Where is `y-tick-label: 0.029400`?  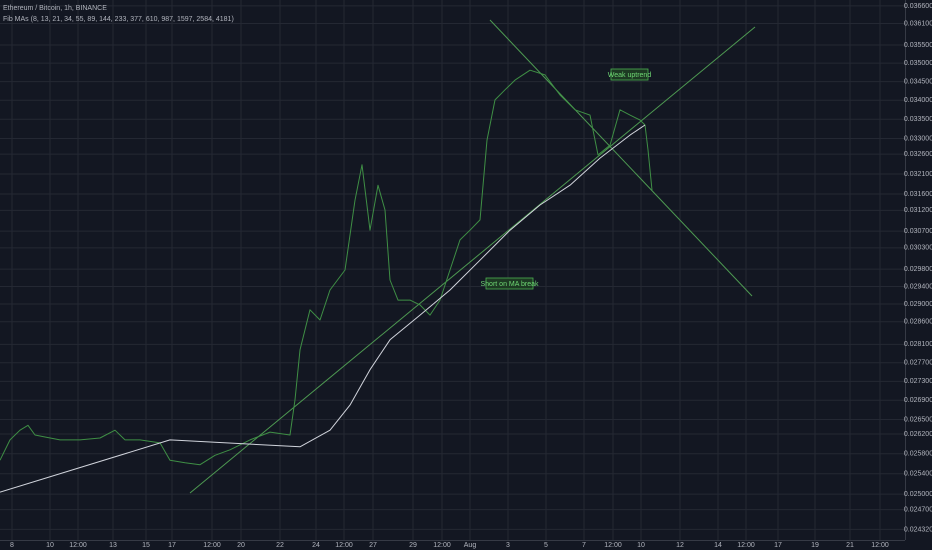
y-tick-label: 0.029400 is located at coordinates (918, 286).